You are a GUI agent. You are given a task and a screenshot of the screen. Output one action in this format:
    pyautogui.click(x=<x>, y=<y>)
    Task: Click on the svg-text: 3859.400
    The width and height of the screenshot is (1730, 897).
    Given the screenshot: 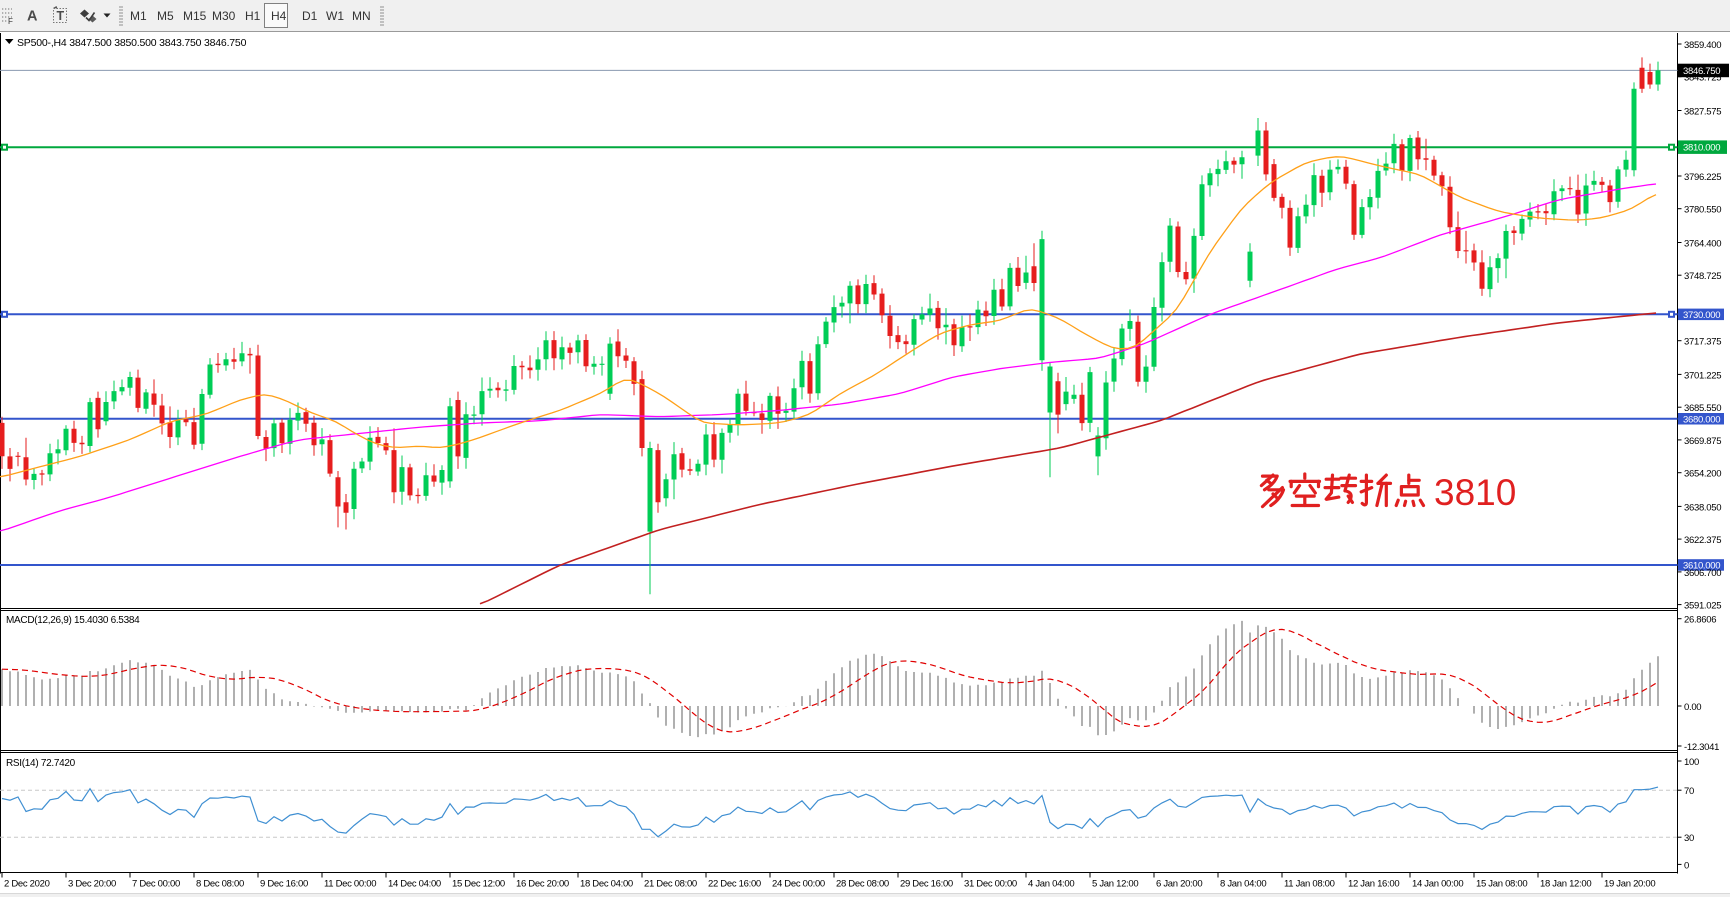 What is the action you would take?
    pyautogui.click(x=1702, y=45)
    